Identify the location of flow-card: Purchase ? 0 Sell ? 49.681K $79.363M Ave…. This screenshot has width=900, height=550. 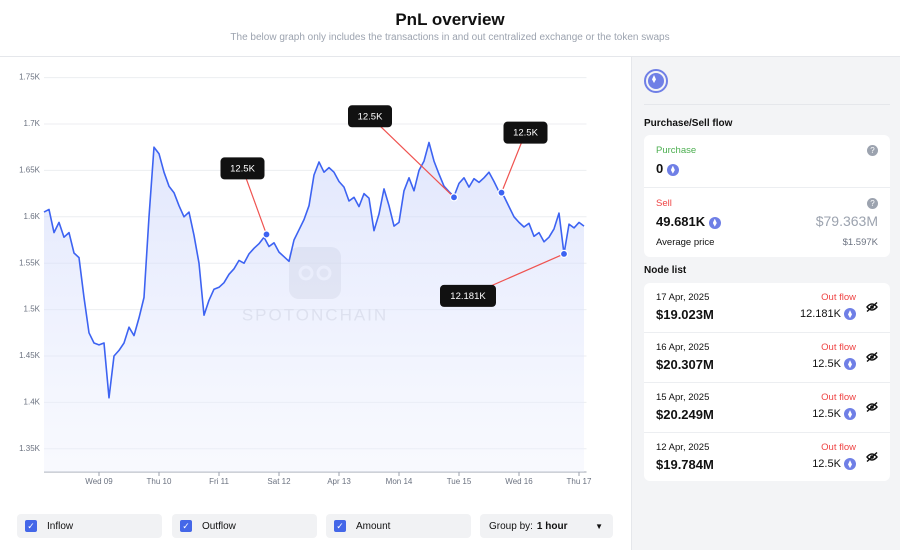
(767, 196).